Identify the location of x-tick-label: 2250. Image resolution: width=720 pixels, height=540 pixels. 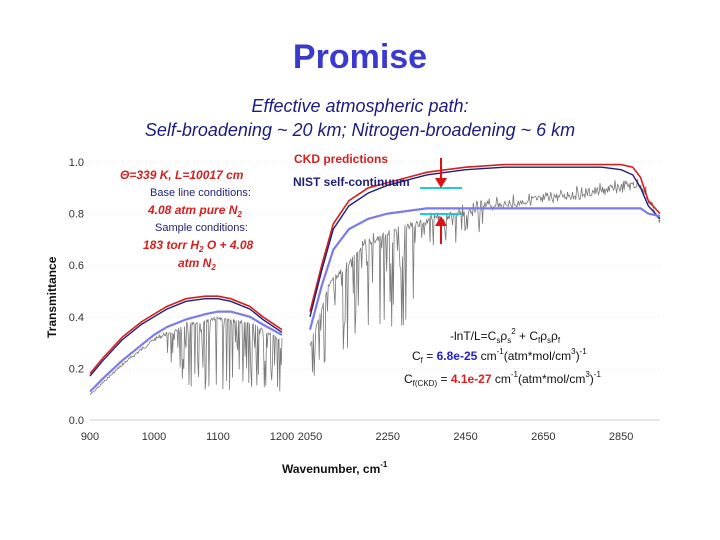
(388, 437).